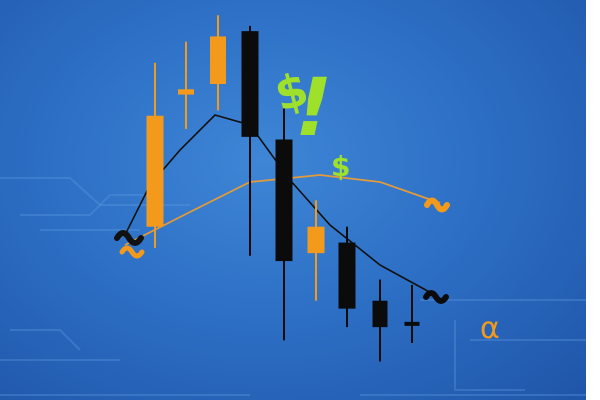 This screenshot has height=400, width=600. What do you see at coordinates (436, 297) in the screenshot?
I see `squiggle-marker-right-black` at bounding box center [436, 297].